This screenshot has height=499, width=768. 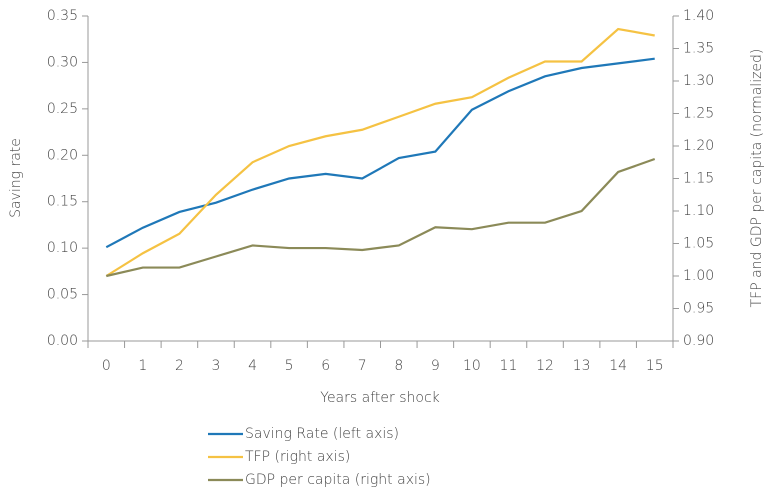 What do you see at coordinates (509, 366) in the screenshot?
I see `x-tick-label: 11` at bounding box center [509, 366].